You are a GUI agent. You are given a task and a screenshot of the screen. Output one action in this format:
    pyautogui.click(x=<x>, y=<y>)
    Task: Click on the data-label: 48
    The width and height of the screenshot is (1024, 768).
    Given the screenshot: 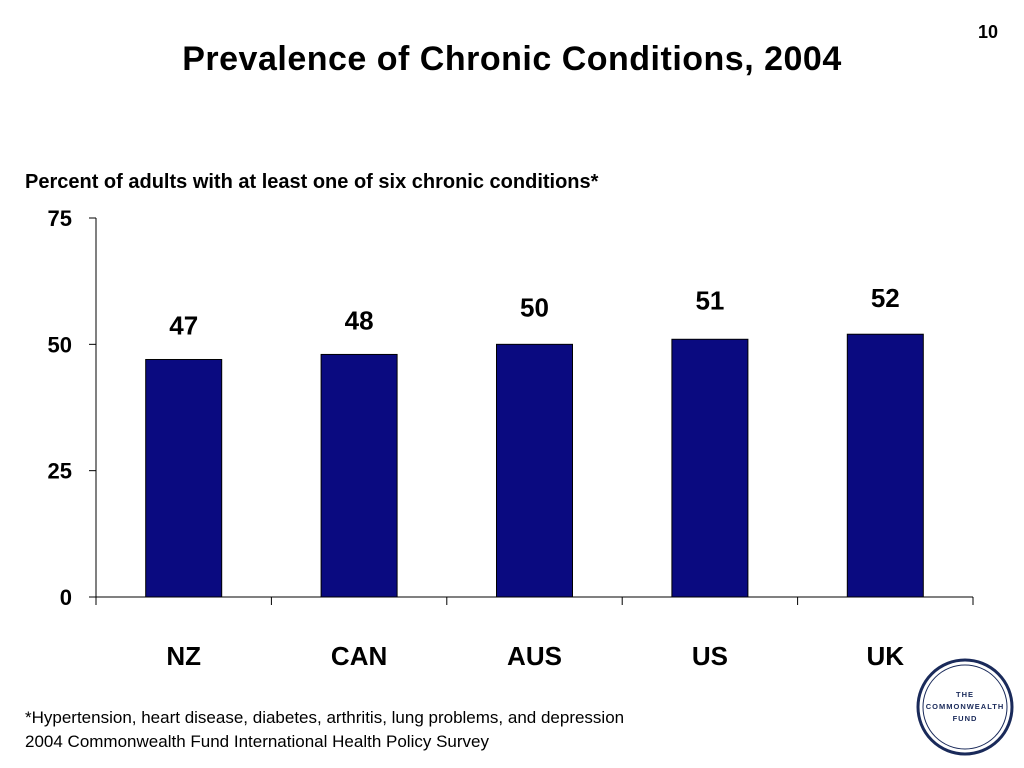 What is the action you would take?
    pyautogui.click(x=359, y=320)
    